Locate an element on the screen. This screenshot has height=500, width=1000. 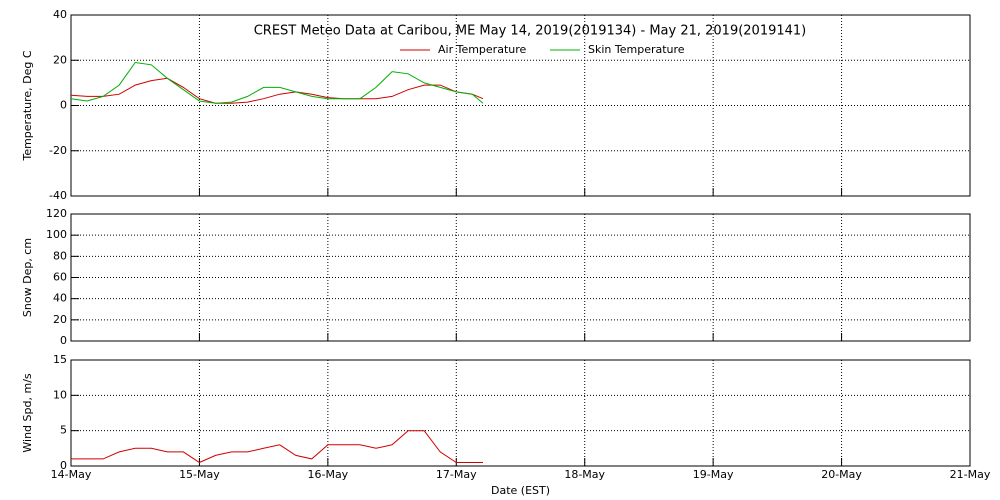
y-tick-label: 60 is located at coordinates (60, 277).